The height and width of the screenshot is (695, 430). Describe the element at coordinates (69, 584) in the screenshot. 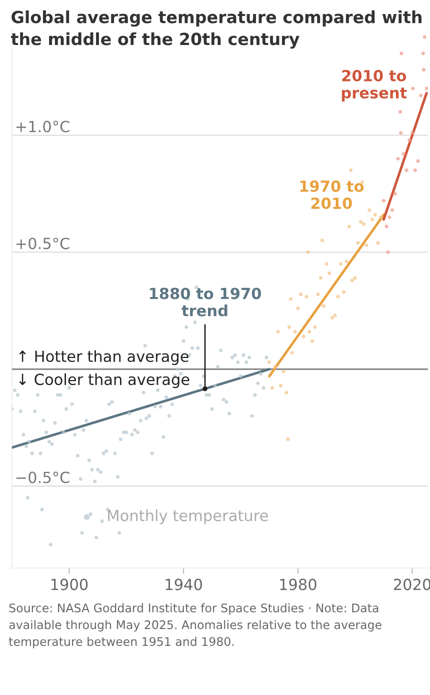

I see `x-tick-label: 1900` at that location.